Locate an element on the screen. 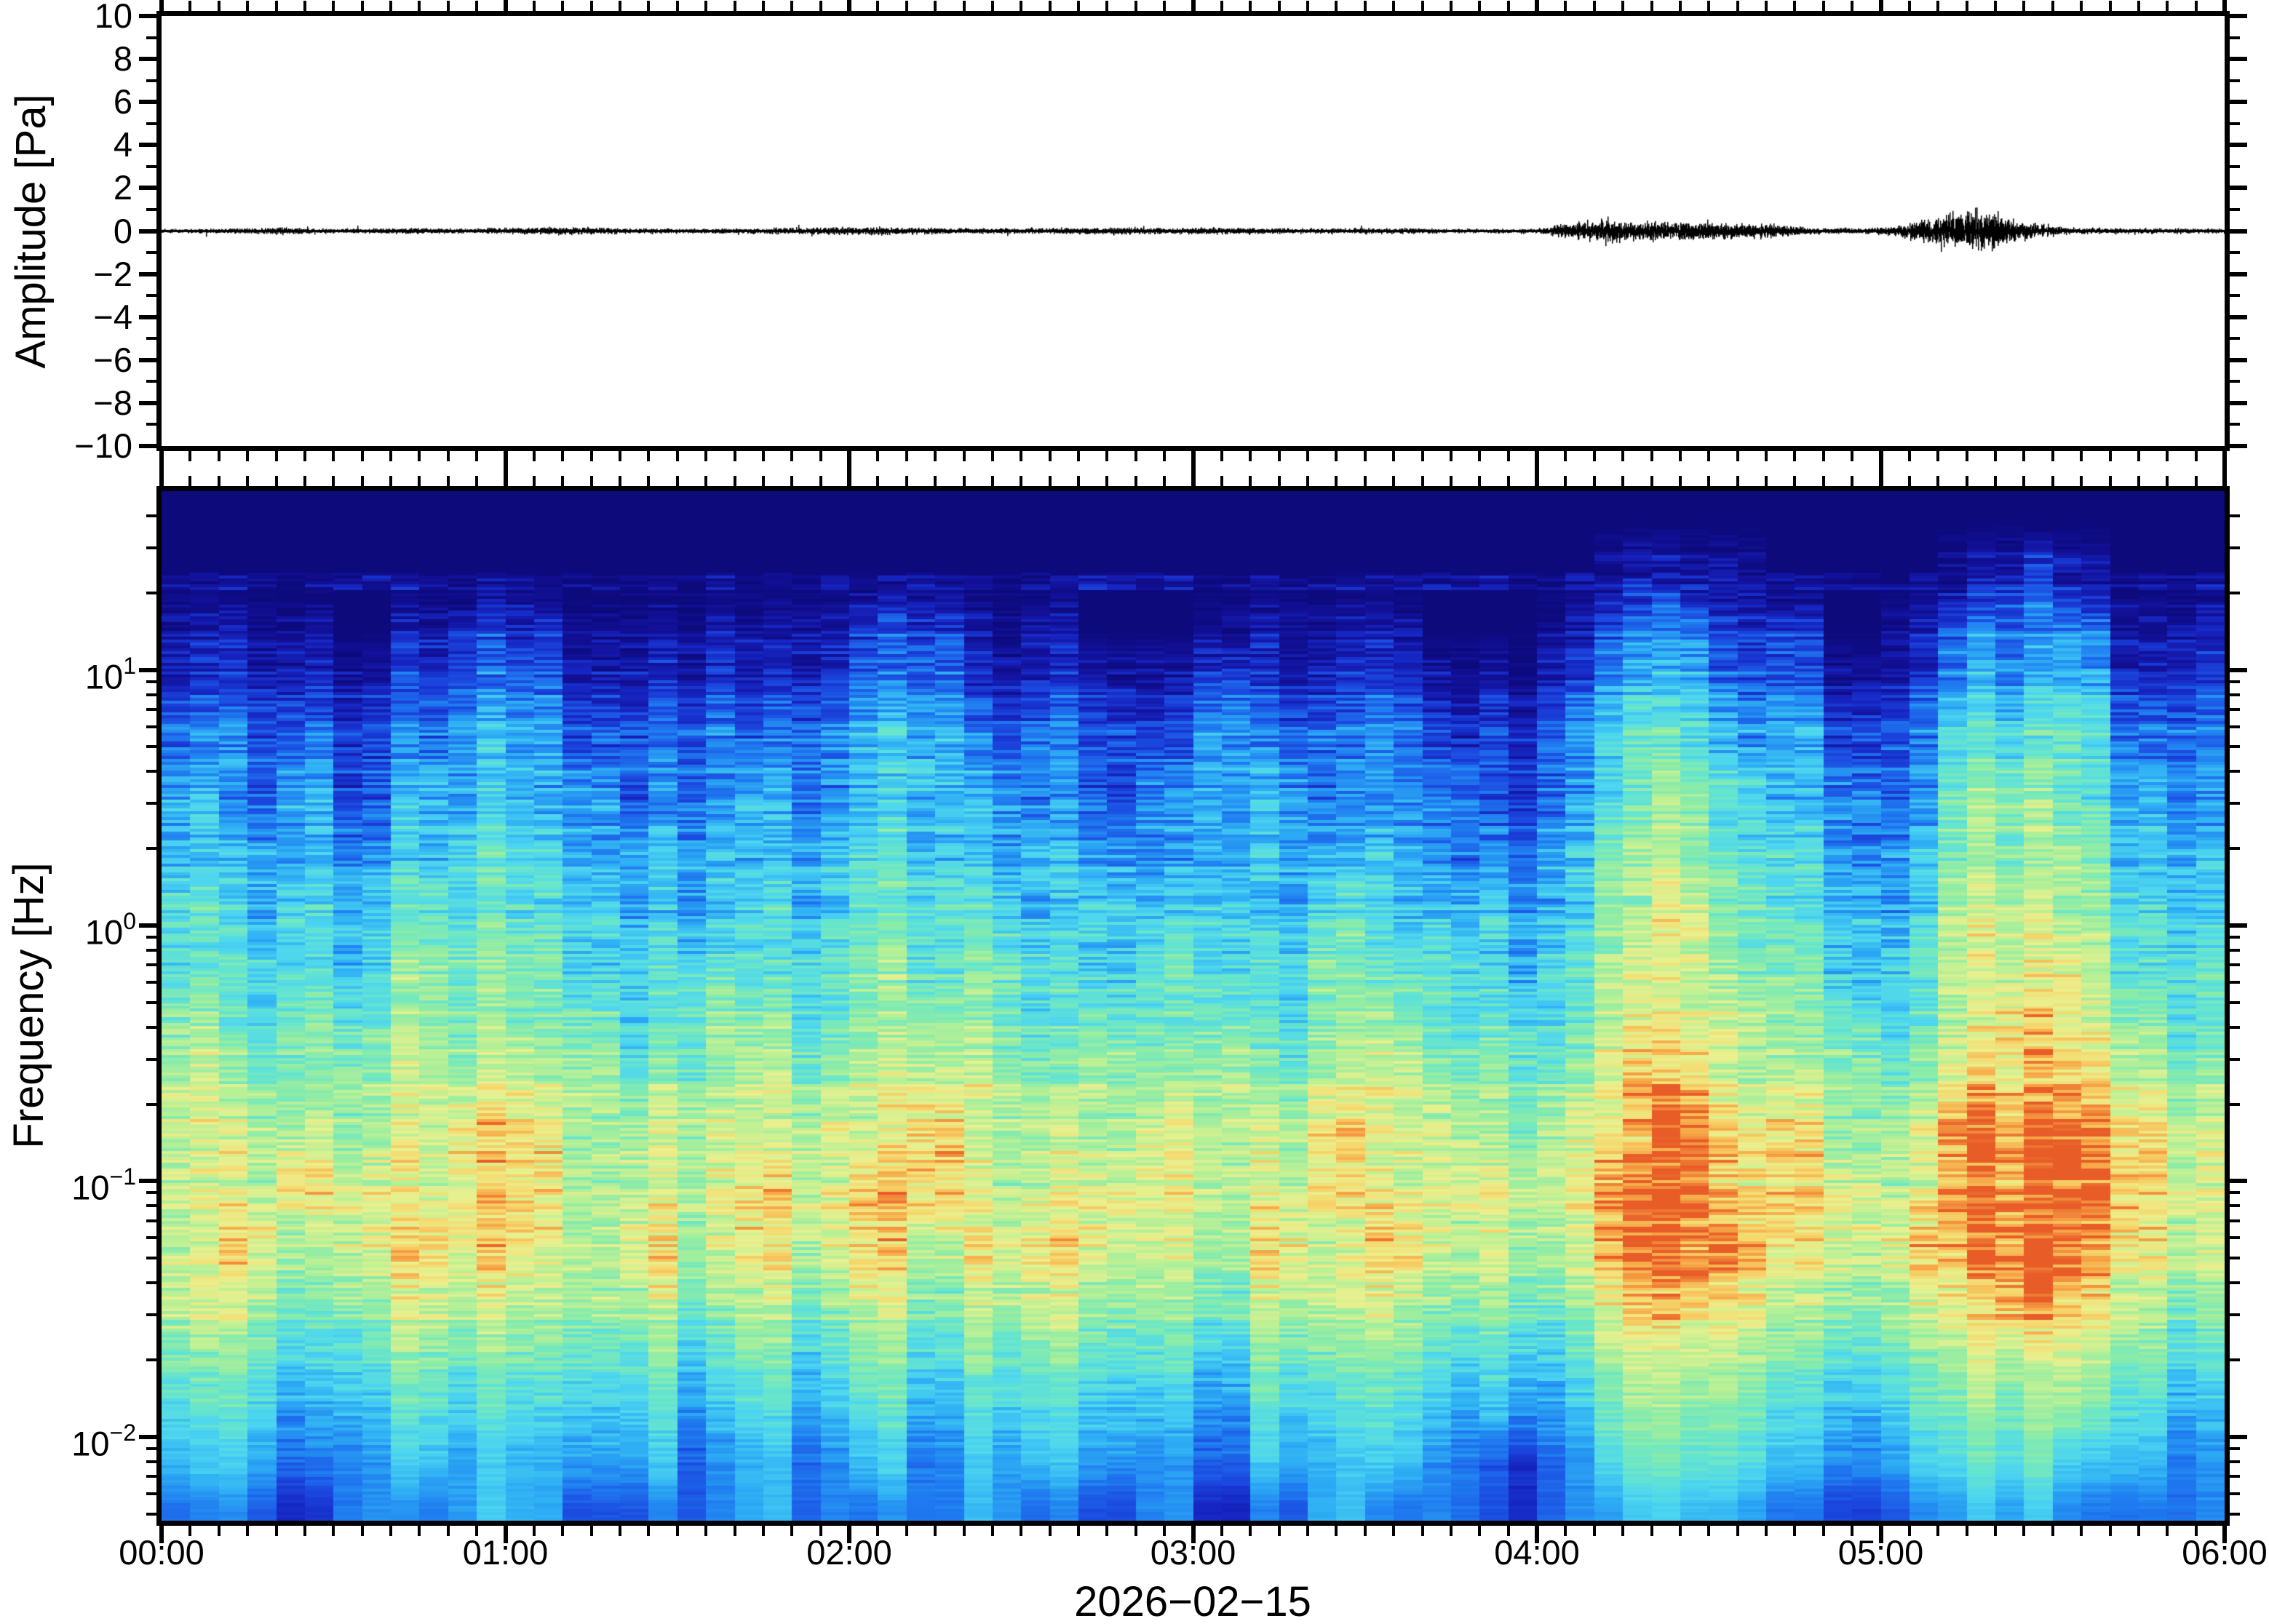  frequency-tick-label: 10−2 is located at coordinates (104, 1441).